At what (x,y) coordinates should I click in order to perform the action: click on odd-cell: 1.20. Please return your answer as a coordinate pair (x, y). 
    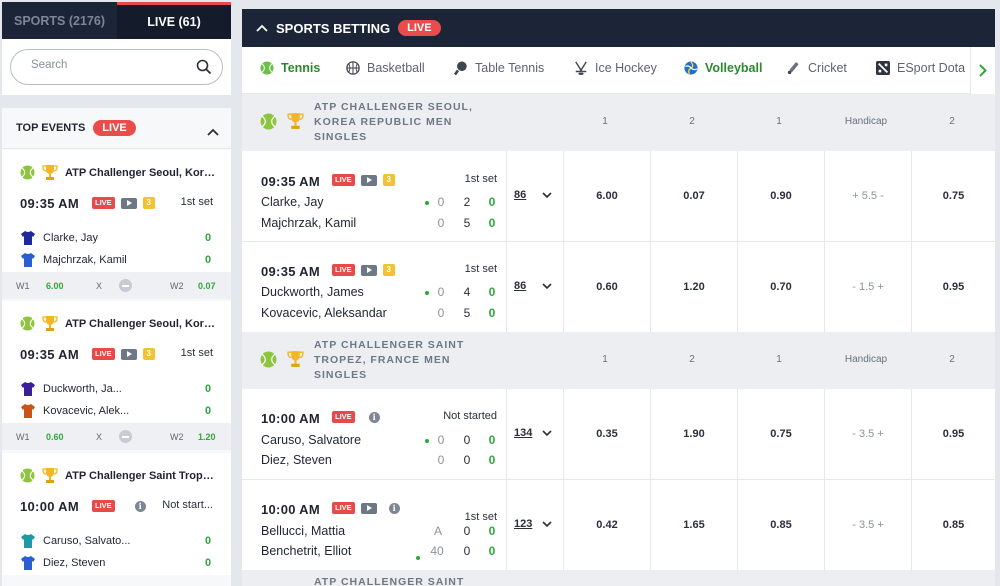
    Looking at the image, I should click on (693, 287).